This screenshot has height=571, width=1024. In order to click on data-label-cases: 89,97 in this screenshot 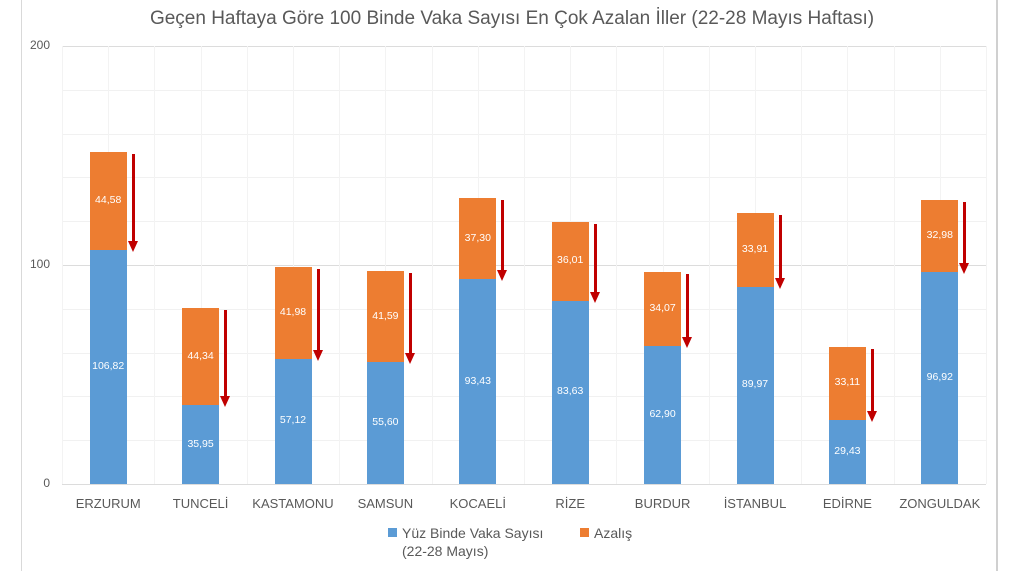, I will do `click(755, 384)`.